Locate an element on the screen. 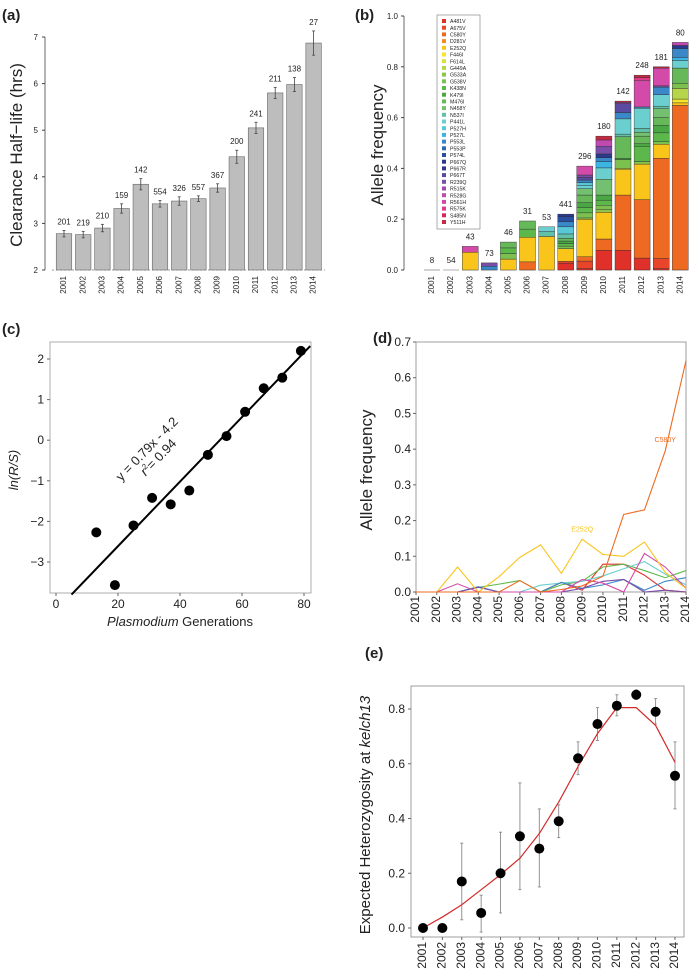 Image resolution: width=691 pixels, height=976 pixels. bar-segment-2011-P441L is located at coordinates (623, 126).